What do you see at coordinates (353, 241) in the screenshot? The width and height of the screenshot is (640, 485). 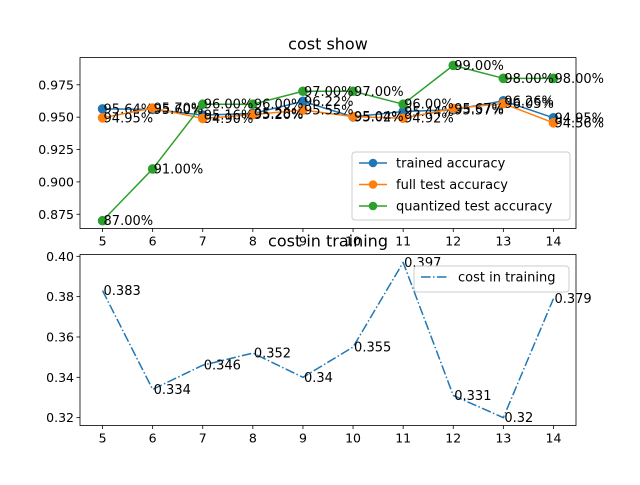 I see `x-tick-label: 10` at bounding box center [353, 241].